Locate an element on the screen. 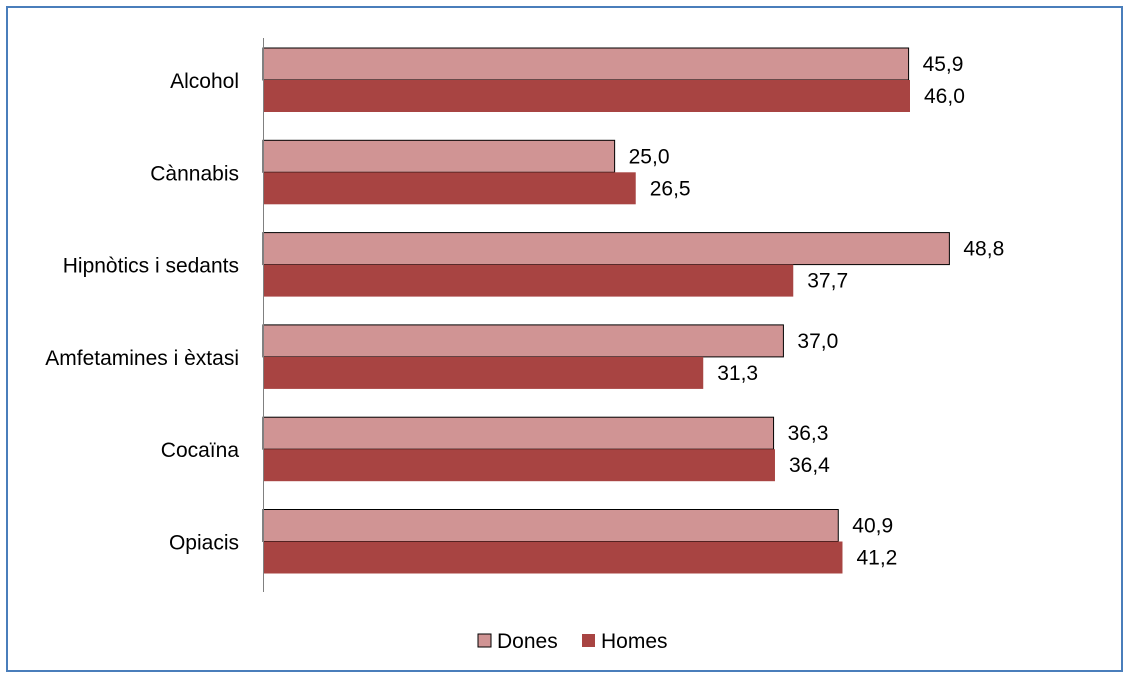 The width and height of the screenshot is (1127, 675). value-label-homes: 31,3 is located at coordinates (737, 373).